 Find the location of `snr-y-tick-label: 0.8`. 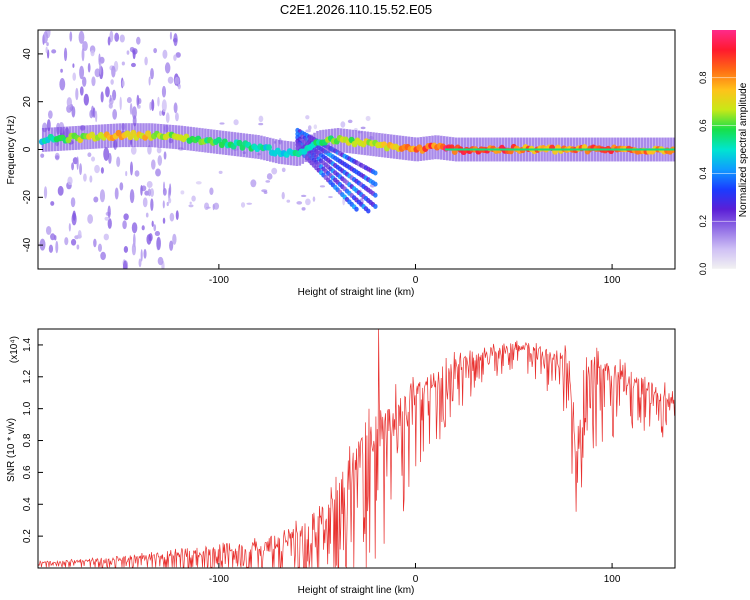

snr-y-tick-label: 0.8 is located at coordinates (27, 440).